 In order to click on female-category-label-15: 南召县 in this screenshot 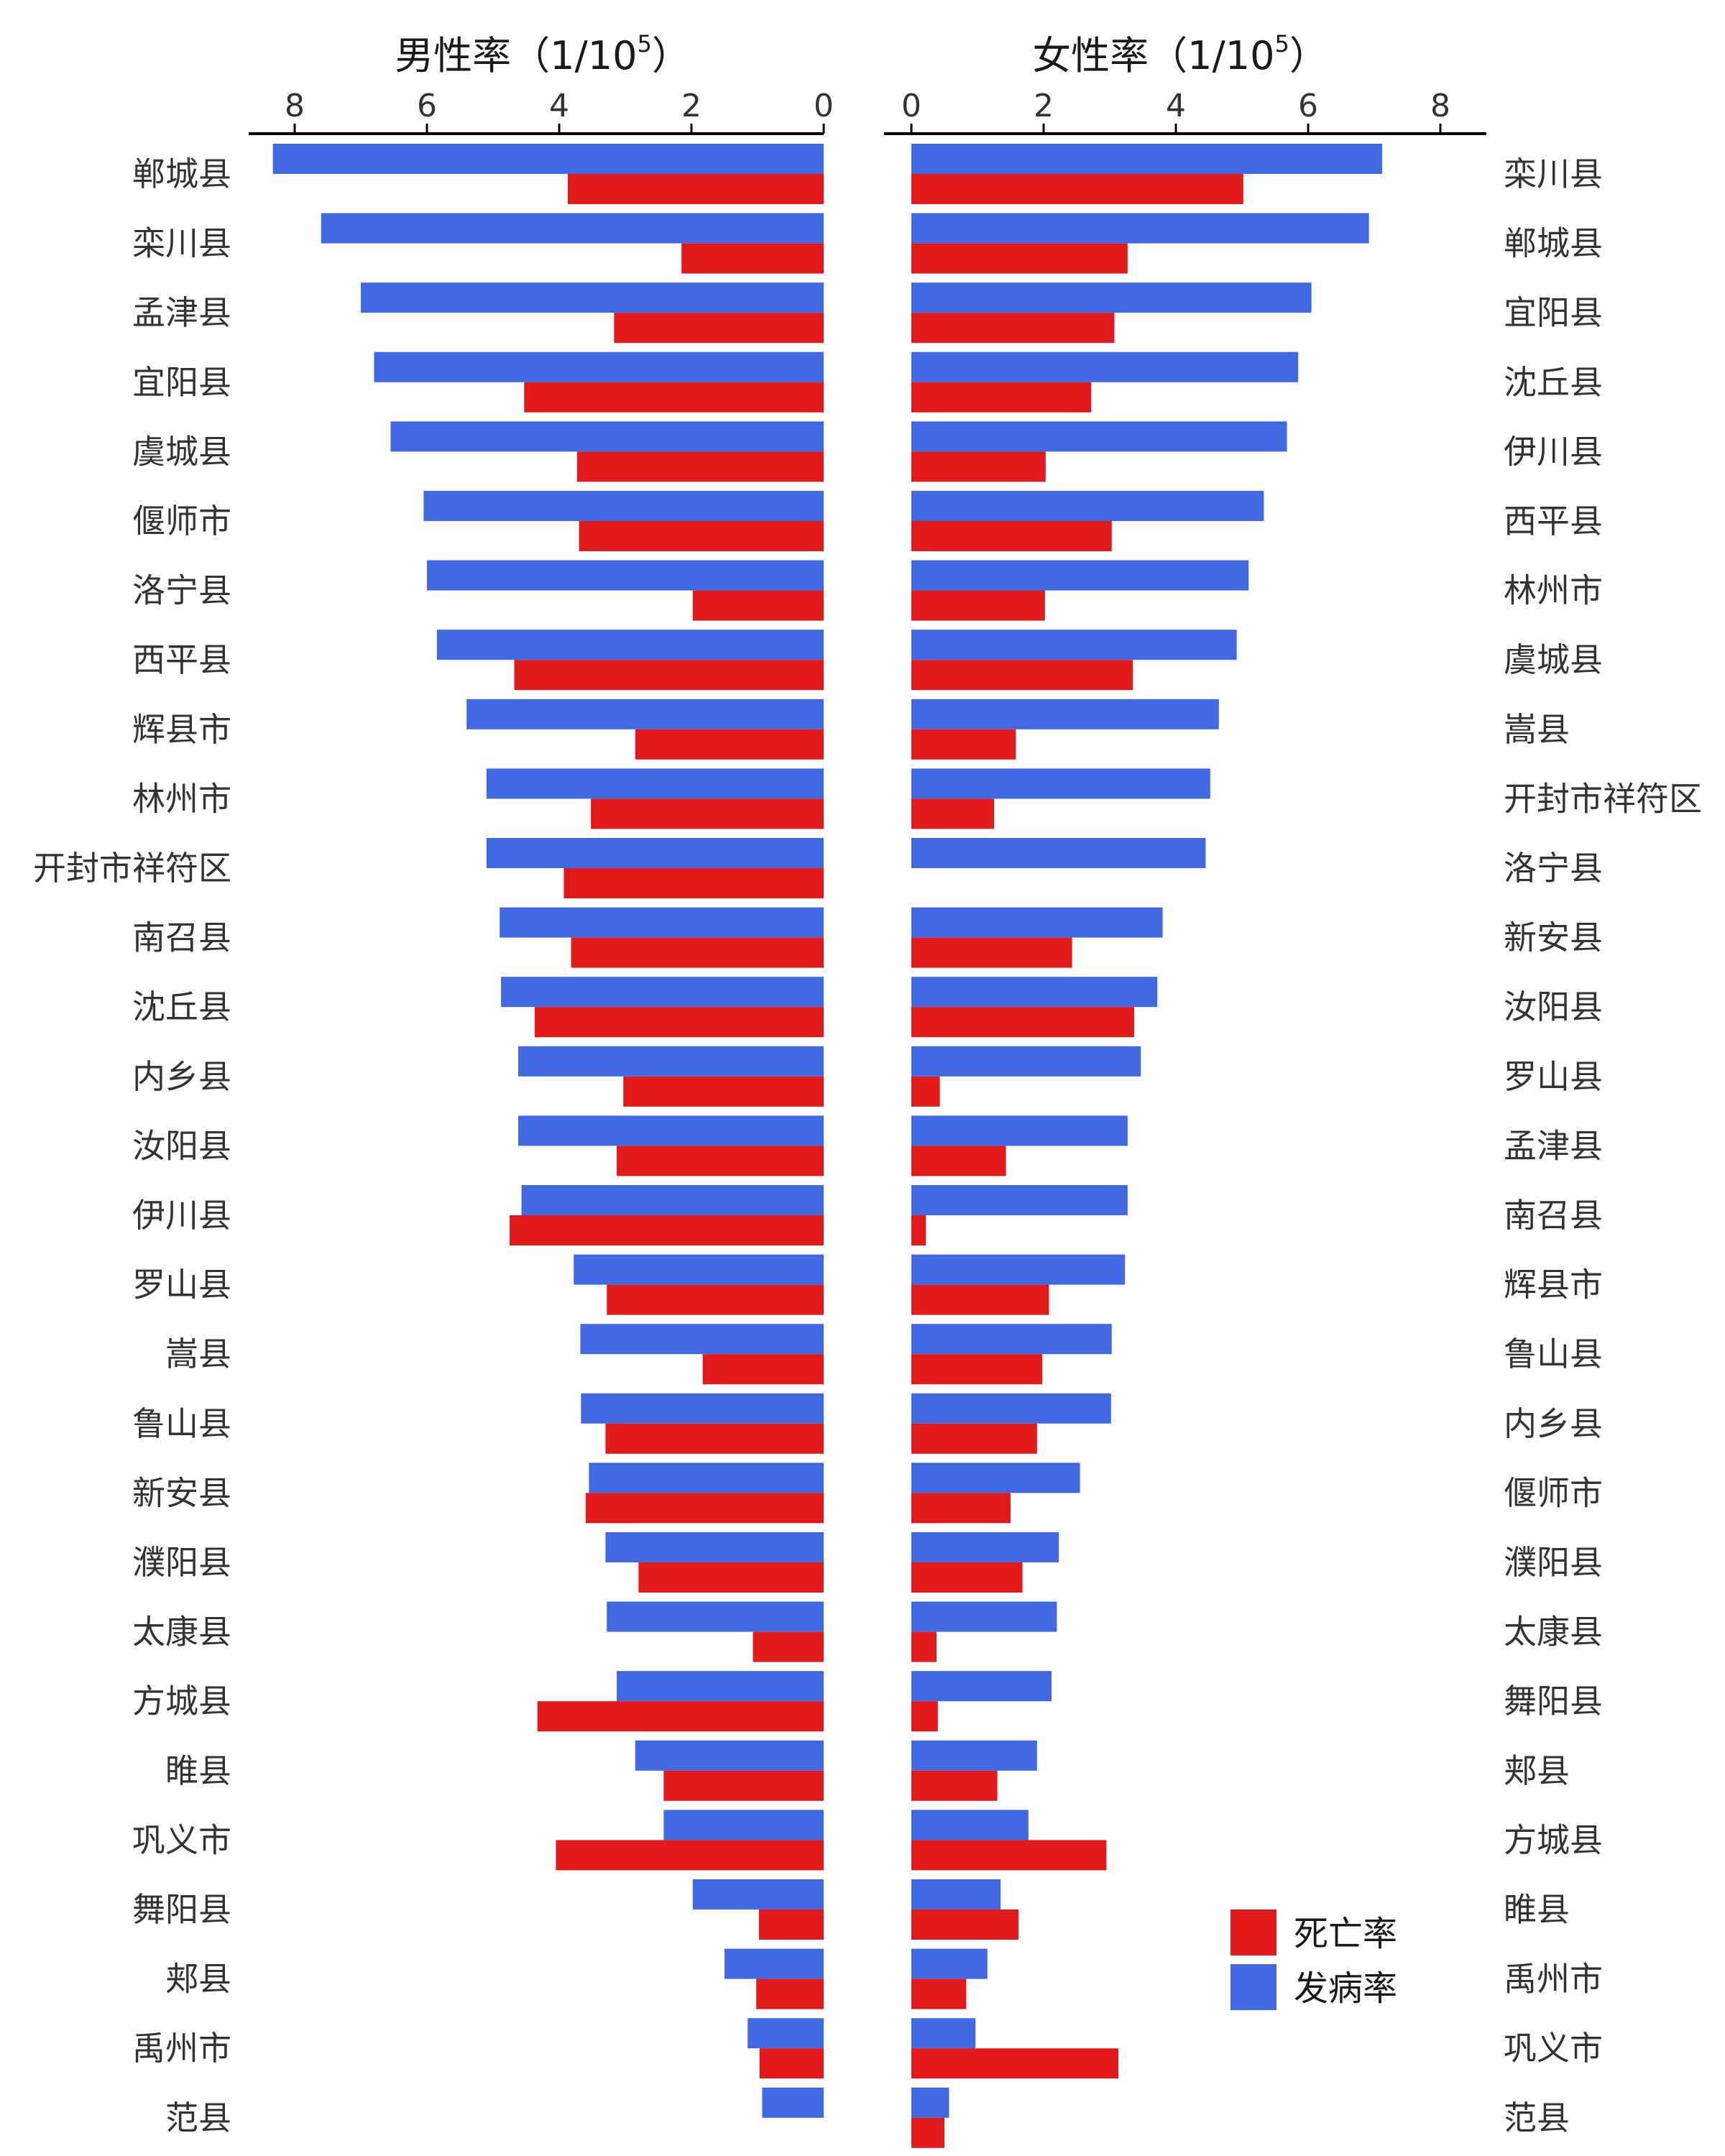, I will do `click(1553, 1216)`.